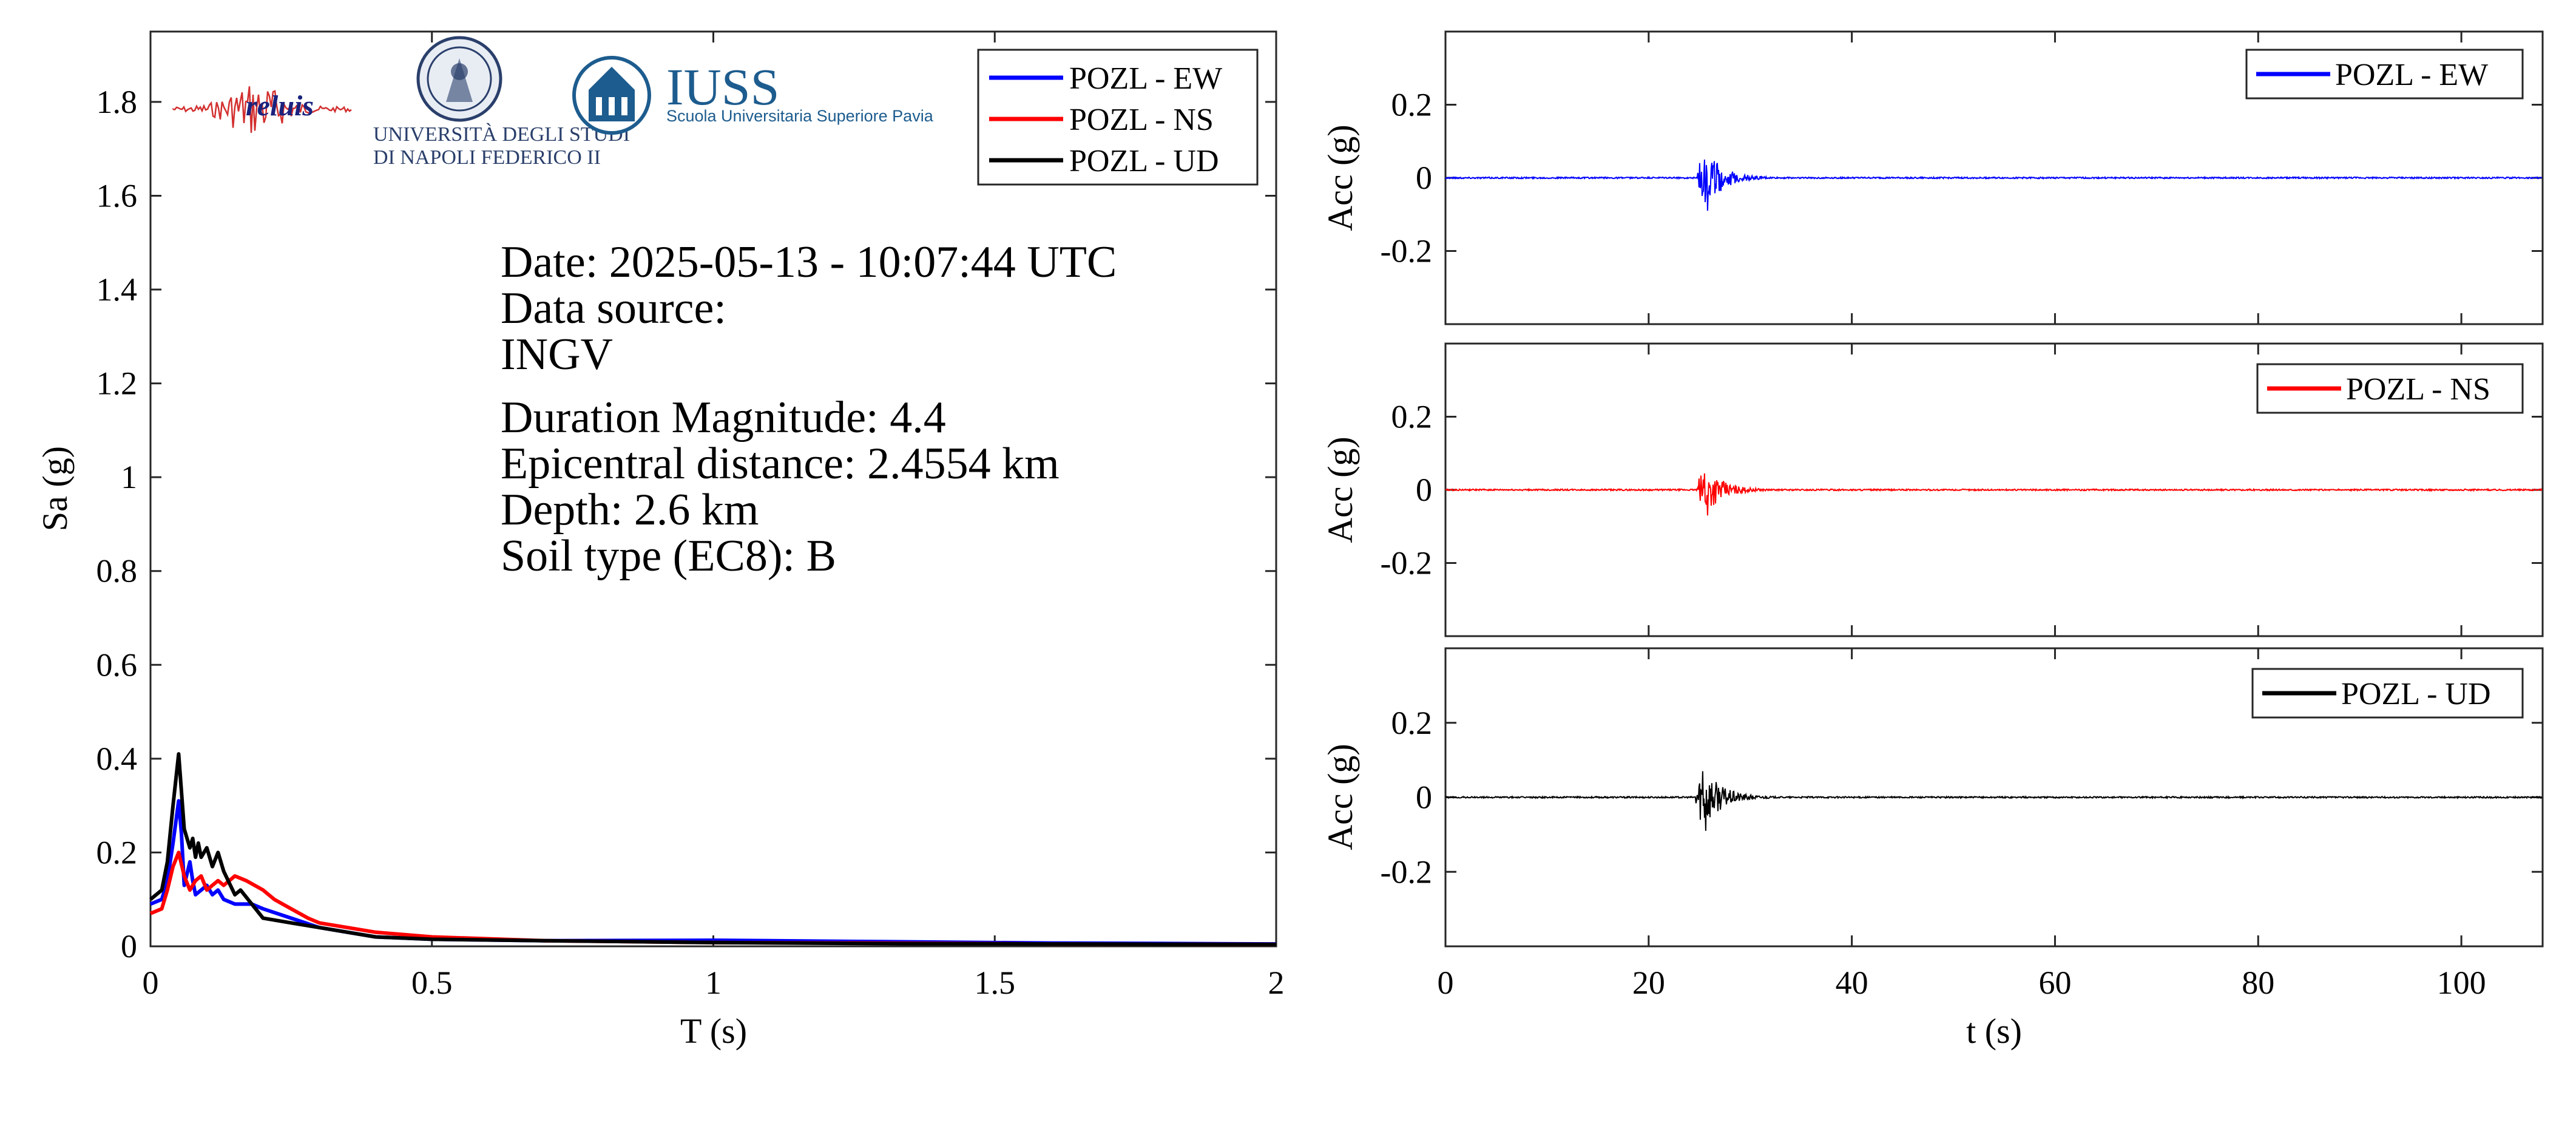  I want to click on accelerogram-xtick-label: 0, so click(1446, 983).